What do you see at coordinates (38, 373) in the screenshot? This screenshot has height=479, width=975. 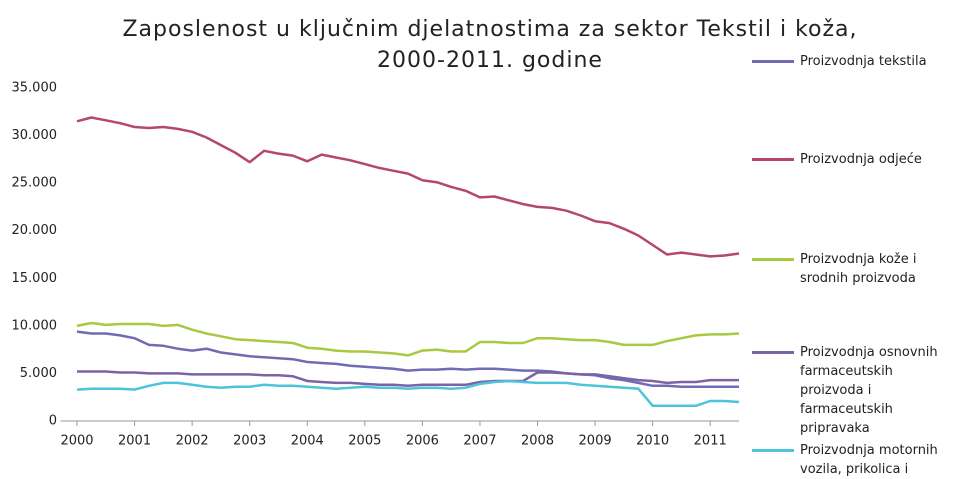 I see `y-tick-label: 5.000` at bounding box center [38, 373].